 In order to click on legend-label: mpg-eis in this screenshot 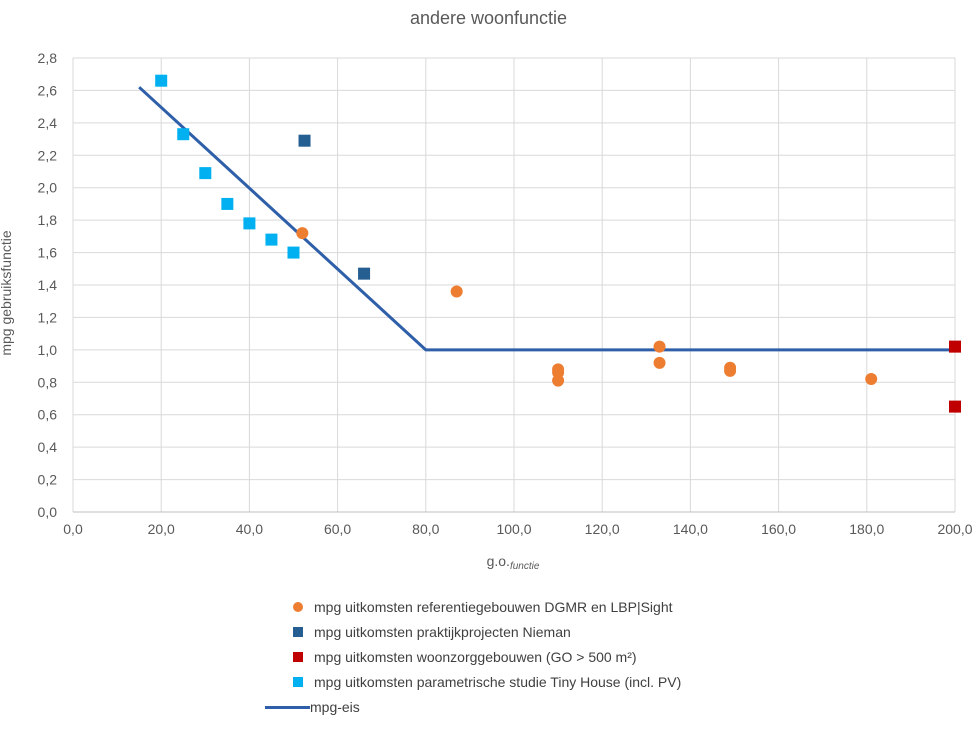, I will do `click(335, 707)`.